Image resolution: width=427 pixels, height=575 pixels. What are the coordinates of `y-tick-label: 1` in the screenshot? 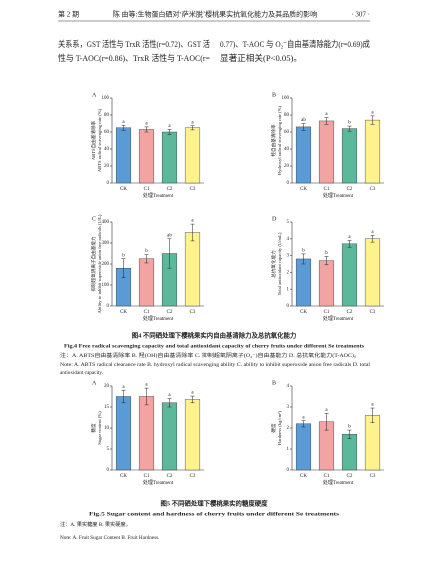 It's located at (288, 289).